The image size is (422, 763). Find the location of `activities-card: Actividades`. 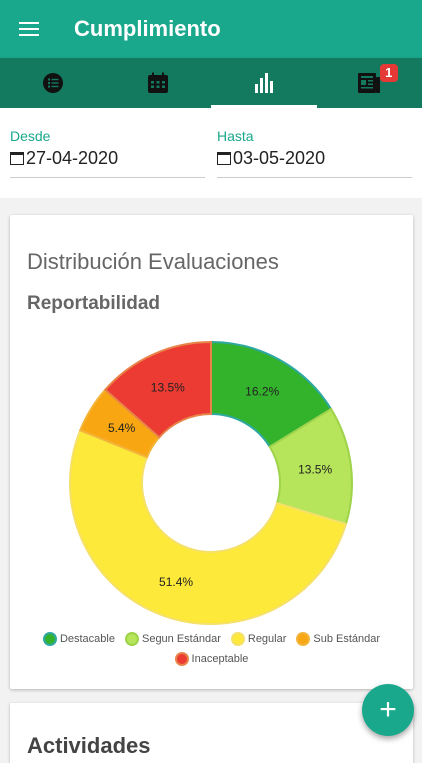

activities-card: Actividades is located at coordinates (211, 733).